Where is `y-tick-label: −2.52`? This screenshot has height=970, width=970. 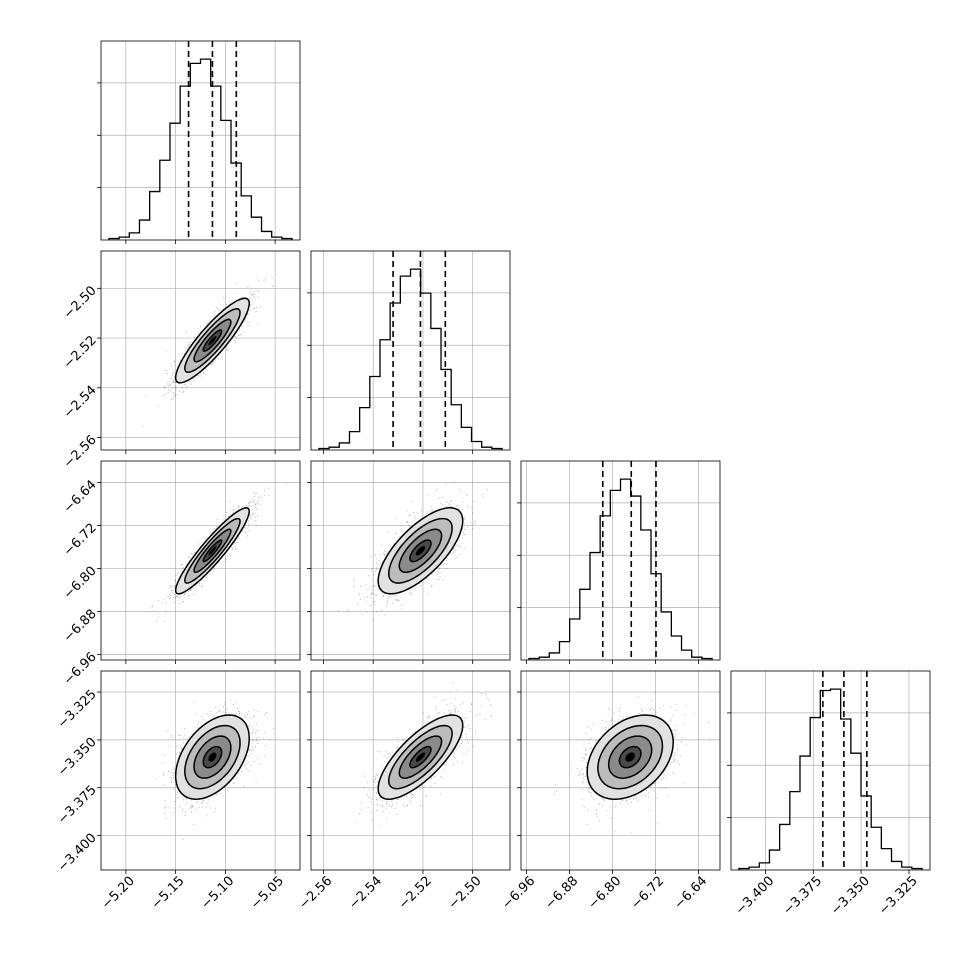 y-tick-label: −2.52 is located at coordinates (80, 352).